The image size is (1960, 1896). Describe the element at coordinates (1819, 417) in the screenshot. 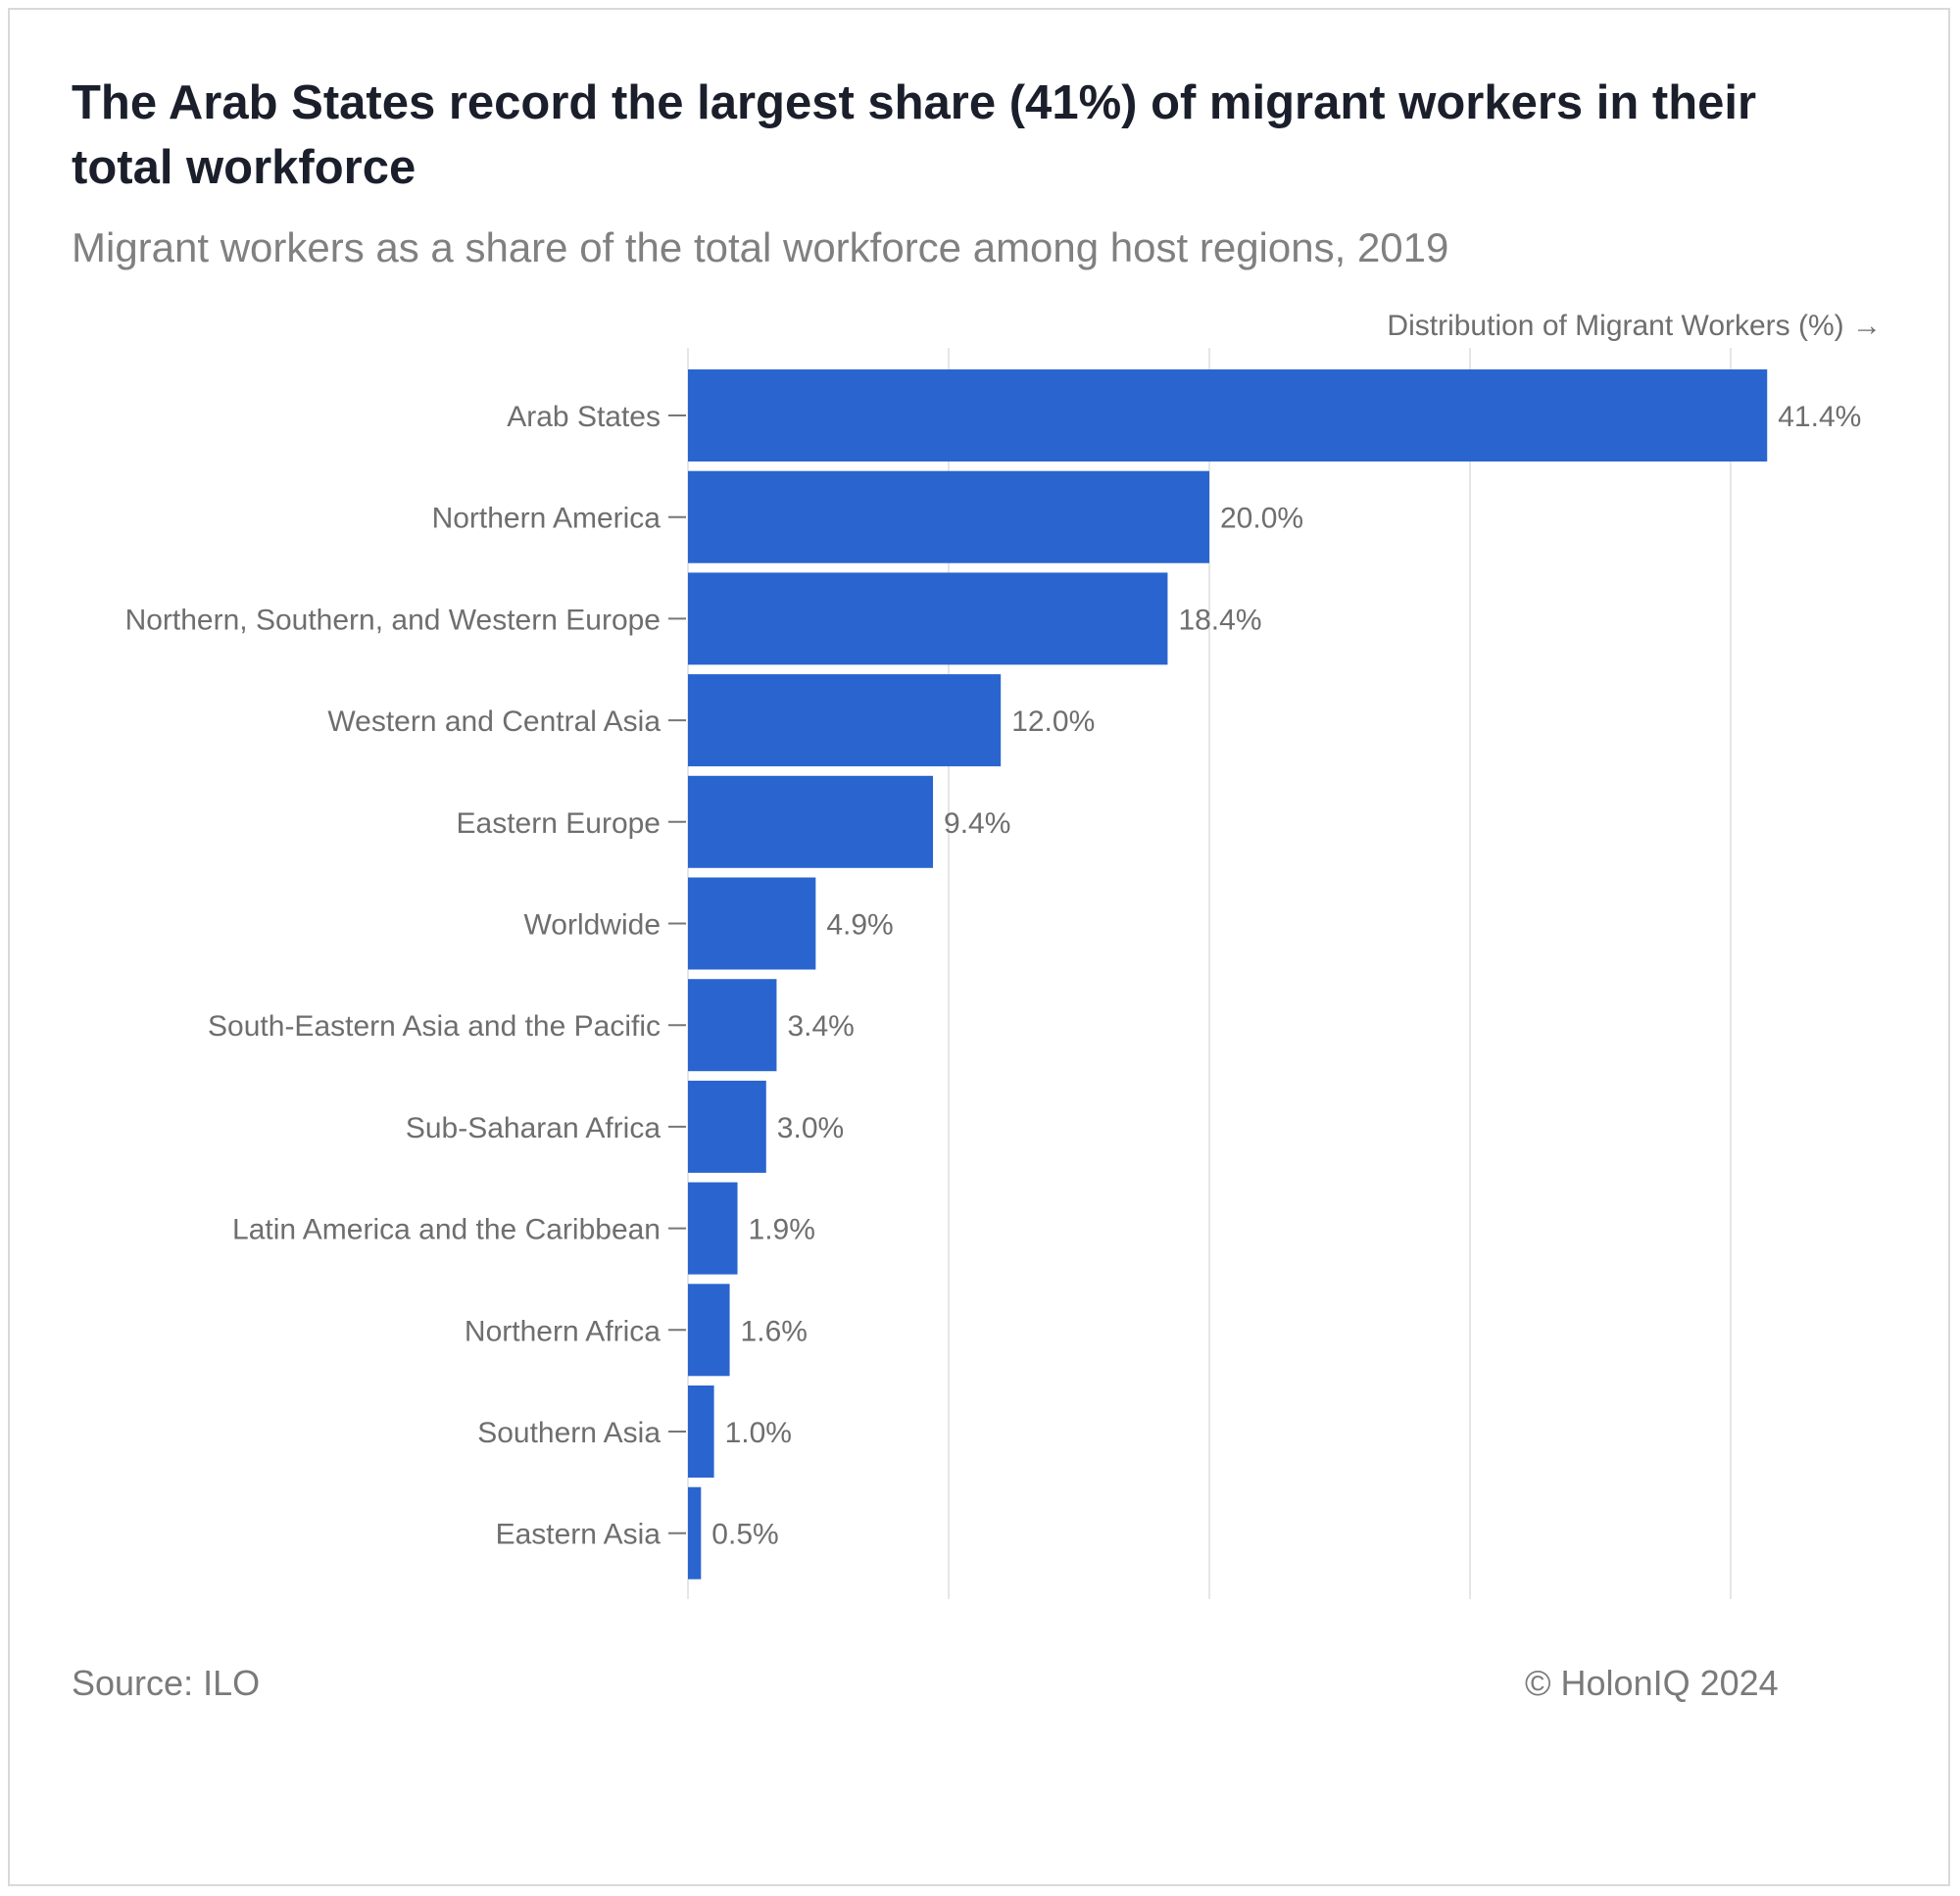

I see `data-label: 41.4%` at that location.